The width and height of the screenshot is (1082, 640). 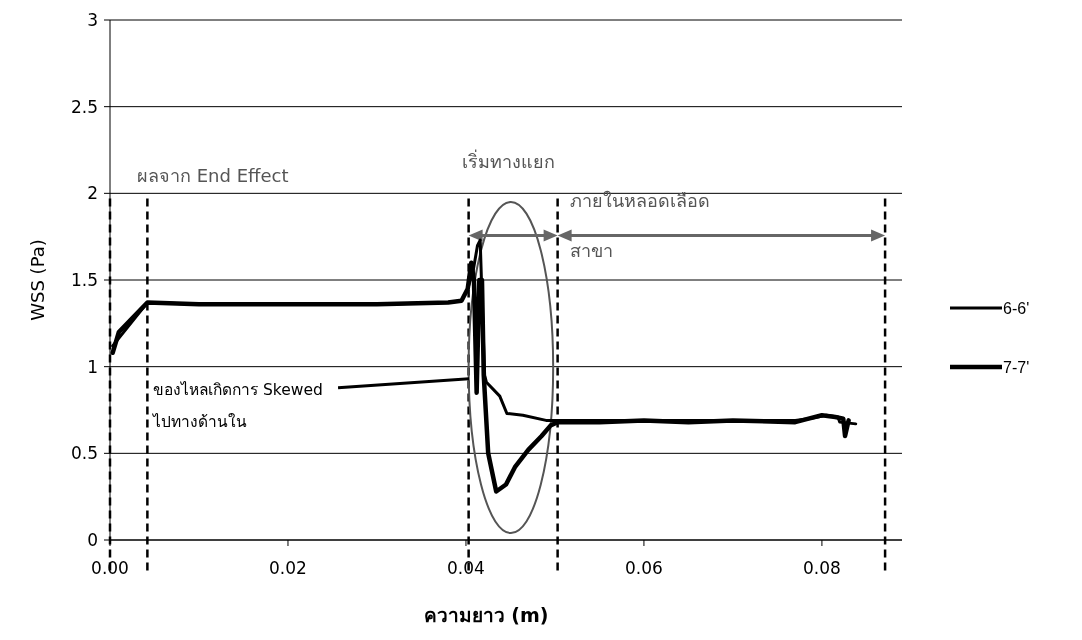 What do you see at coordinates (84, 453) in the screenshot?
I see `y-tick-label: 0.5` at bounding box center [84, 453].